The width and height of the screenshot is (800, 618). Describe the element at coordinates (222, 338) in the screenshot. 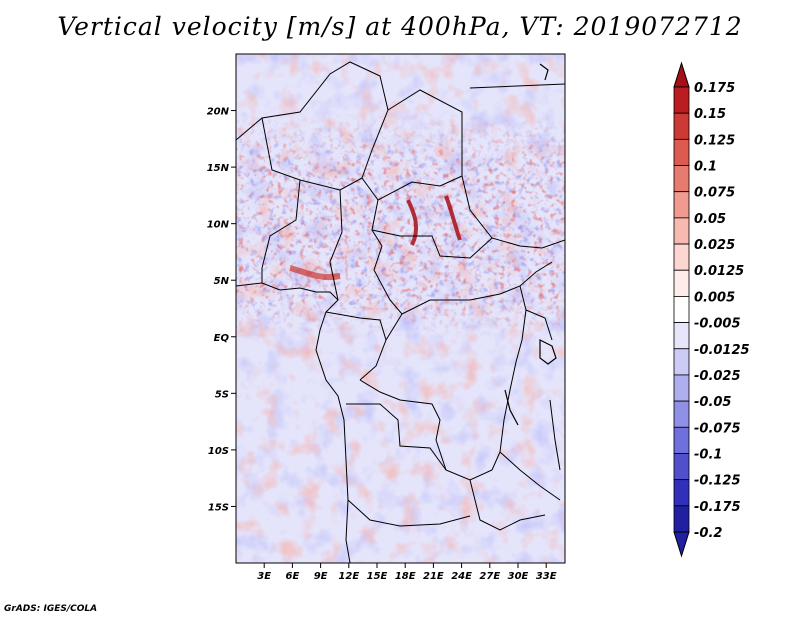

I see `lat-label: EQ` at that location.